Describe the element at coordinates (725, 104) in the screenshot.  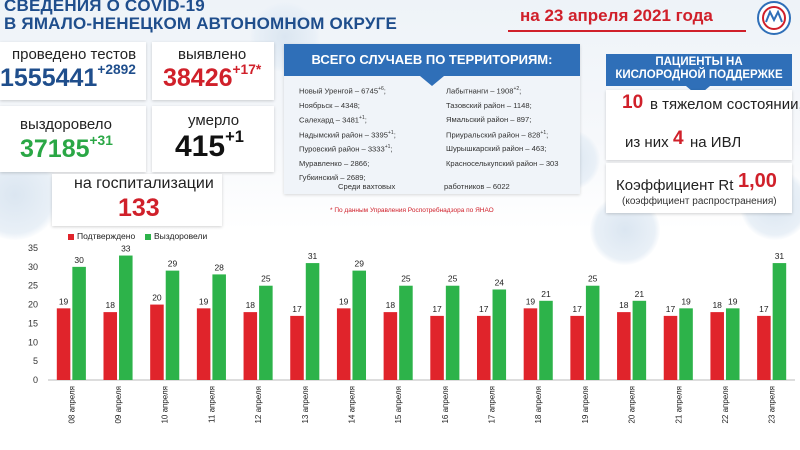
I see `severe-label: в тяжелом состоянии,` at that location.